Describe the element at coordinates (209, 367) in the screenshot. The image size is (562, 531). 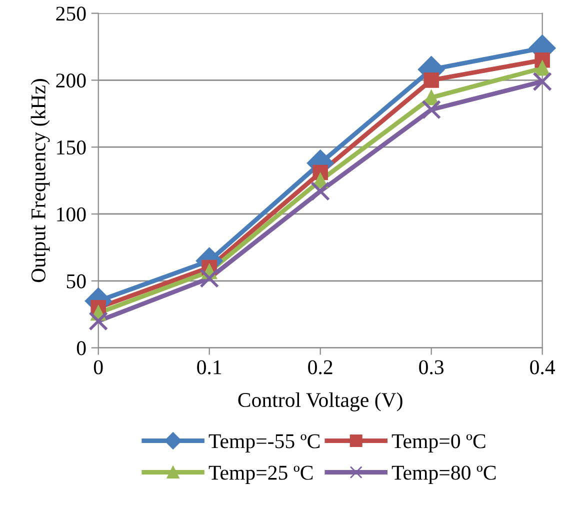
I see `x-tick-label: 0.1` at that location.